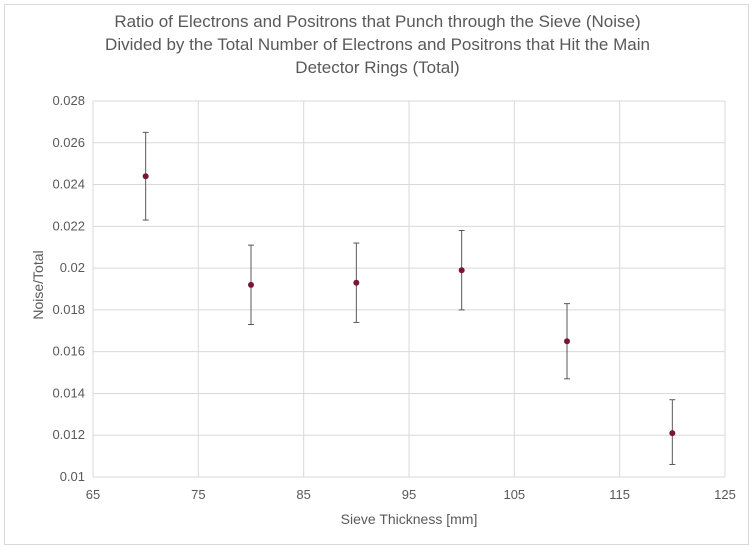  What do you see at coordinates (409, 494) in the screenshot?
I see `x-tick-label: 95` at bounding box center [409, 494].